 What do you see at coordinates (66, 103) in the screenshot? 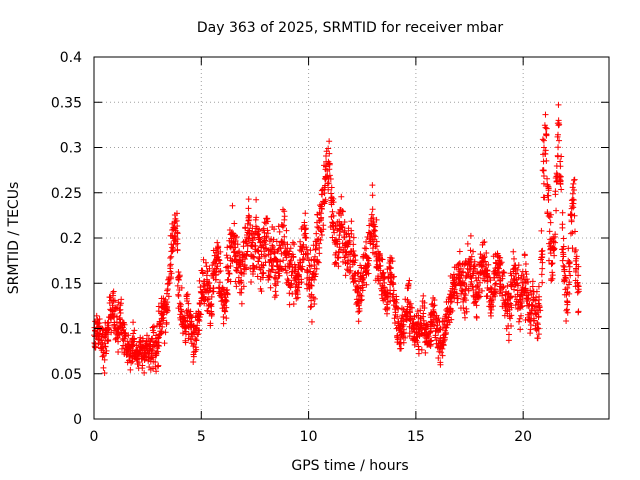
I see `y-tick-label: 0.35` at bounding box center [66, 103].